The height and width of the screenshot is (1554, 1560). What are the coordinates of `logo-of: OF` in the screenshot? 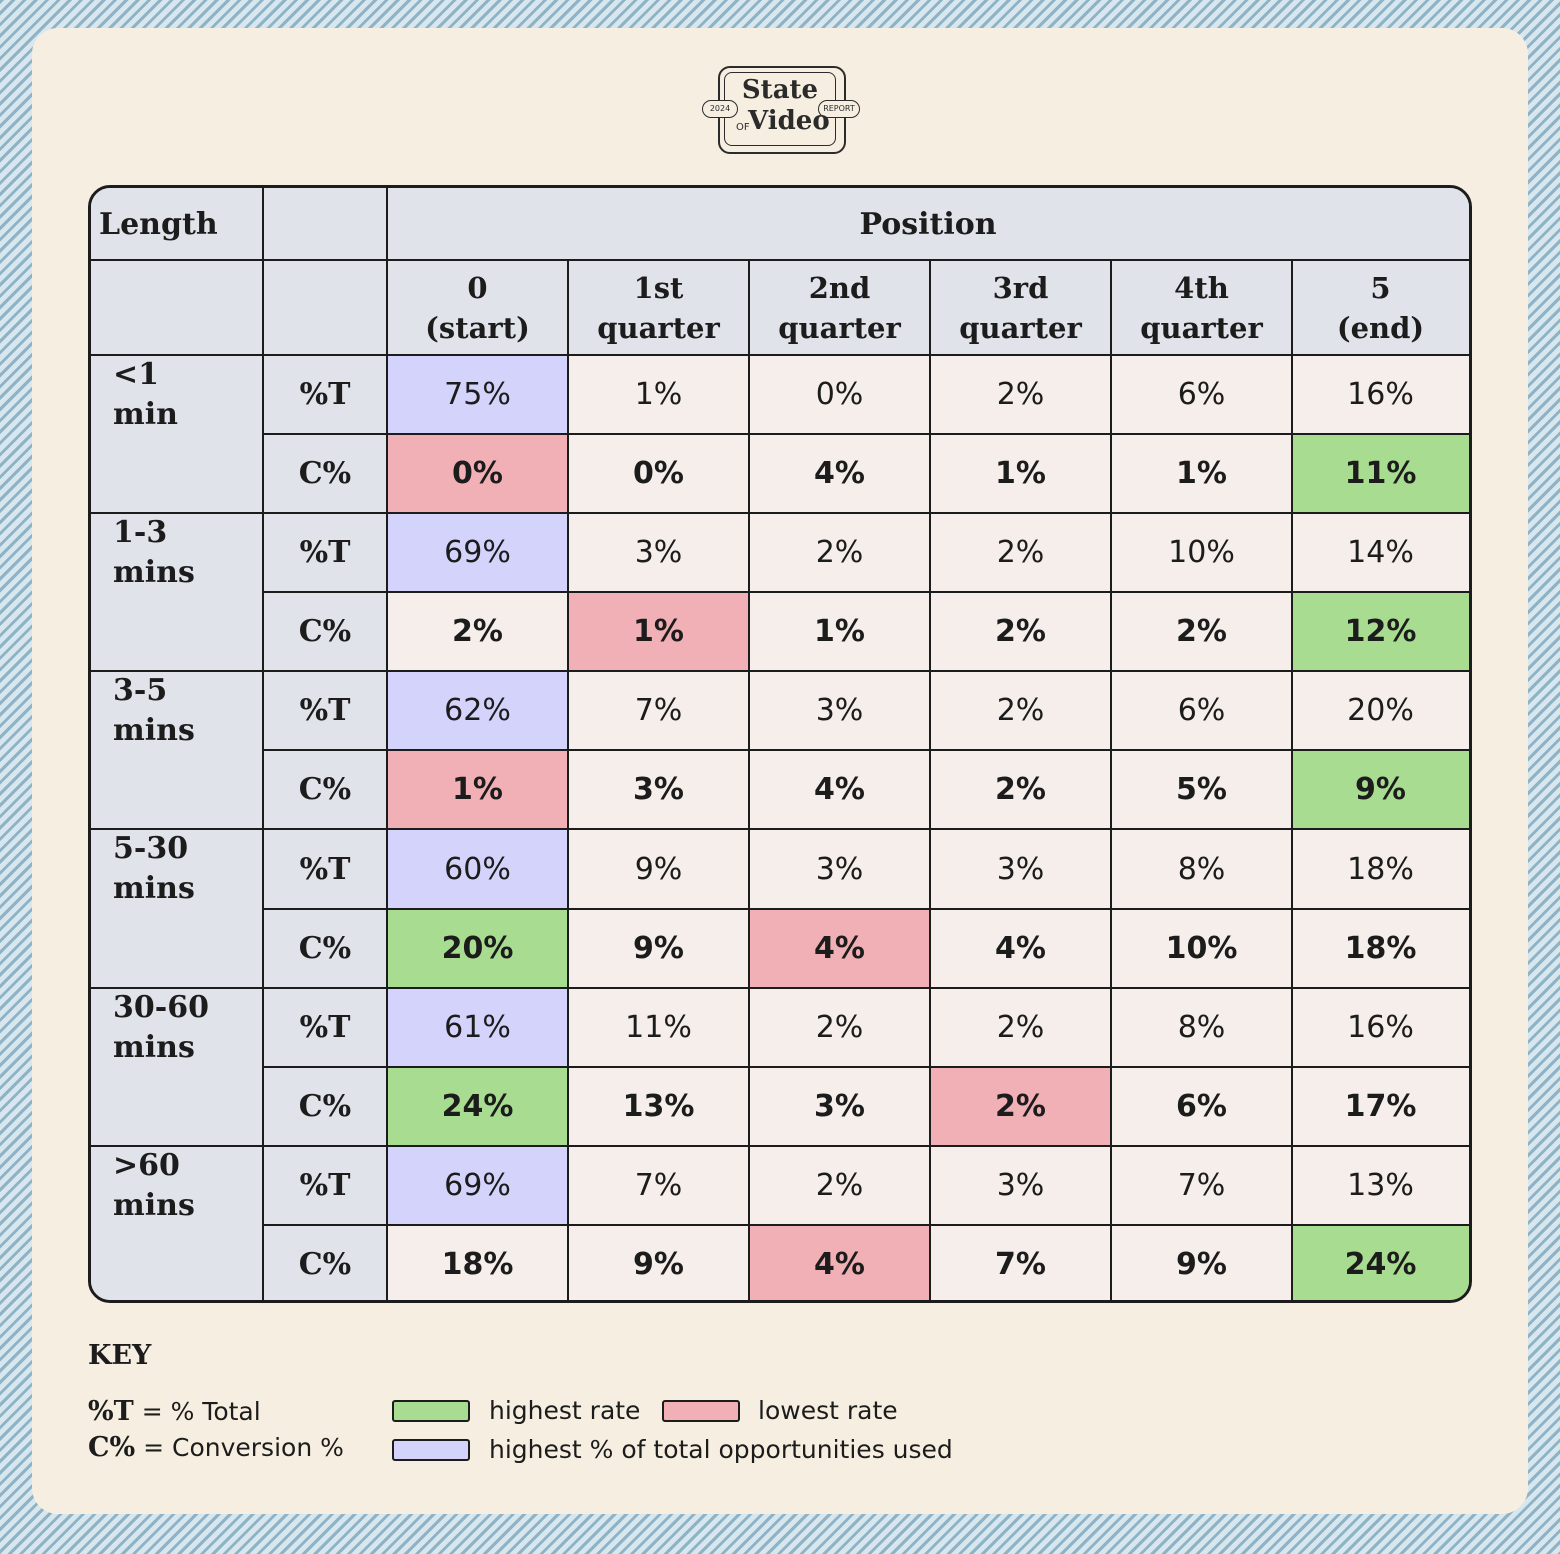 It's located at (743, 127).